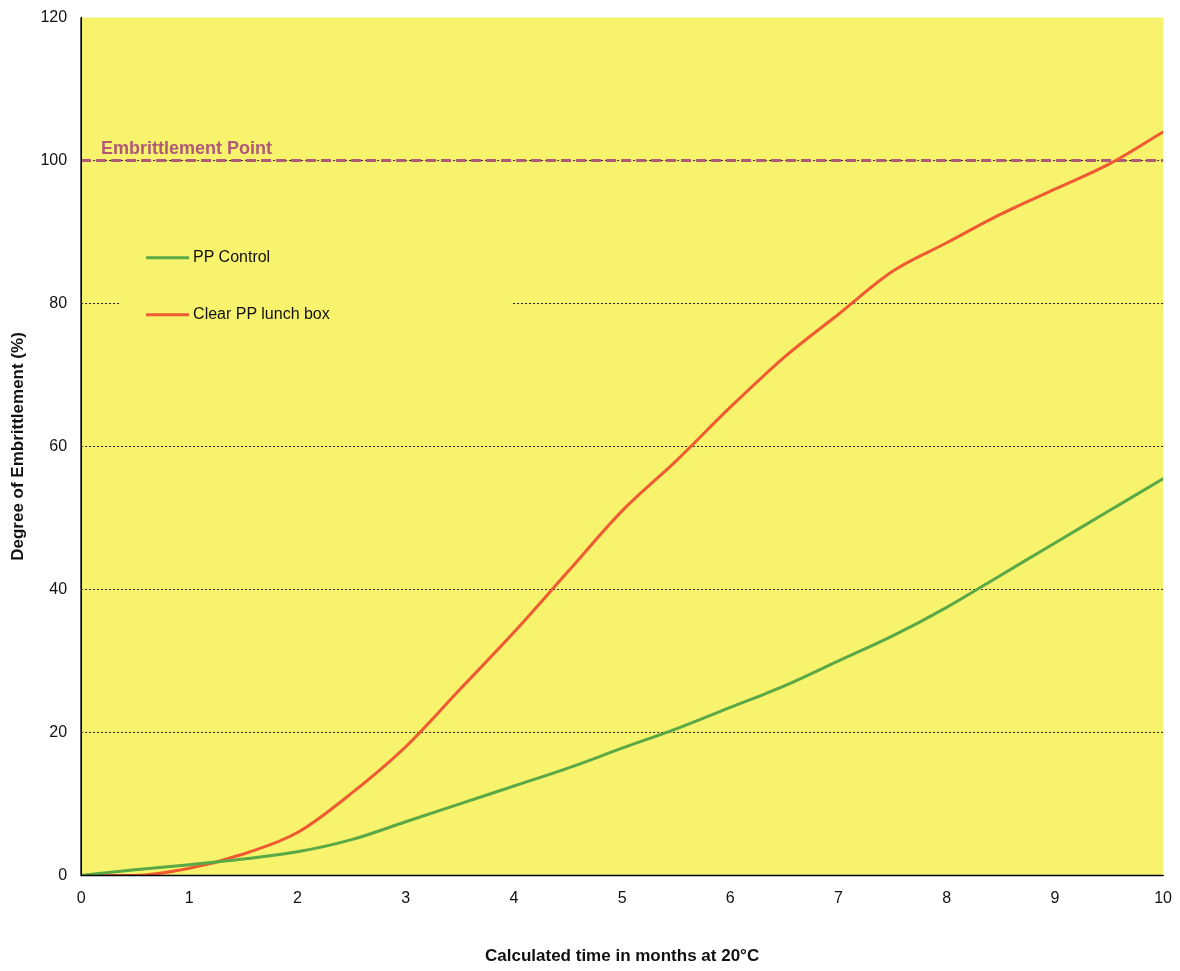 The height and width of the screenshot is (971, 1180). Describe the element at coordinates (58, 588) in the screenshot. I see `y-tick-label: 40` at that location.